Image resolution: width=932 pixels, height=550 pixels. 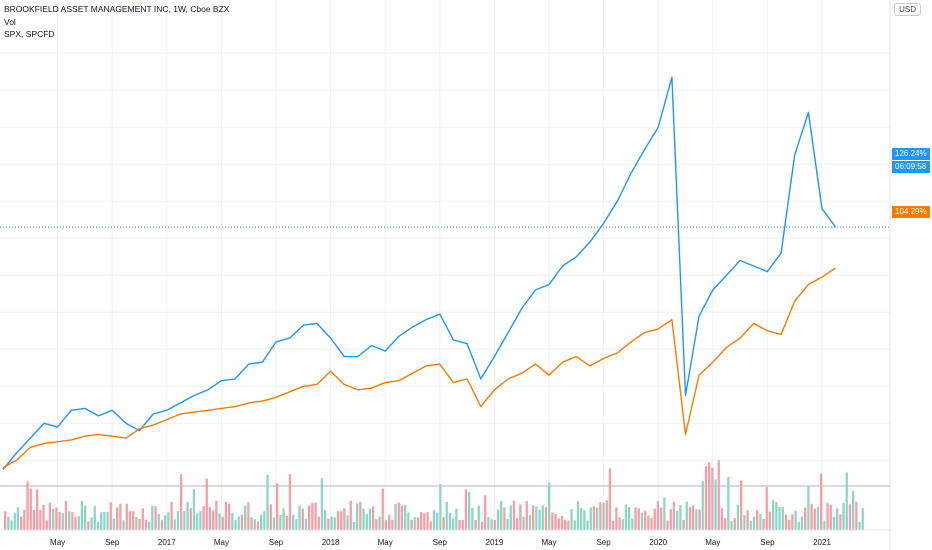 What do you see at coordinates (712, 542) in the screenshot?
I see `x-tick-label: May` at bounding box center [712, 542].